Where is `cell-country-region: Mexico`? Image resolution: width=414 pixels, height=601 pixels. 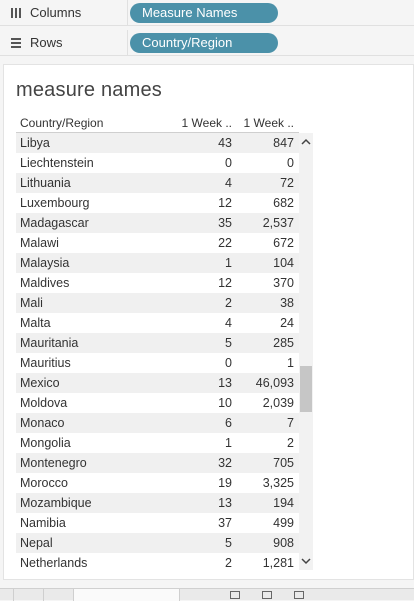
cell-country-region: Mexico is located at coordinates (40, 383).